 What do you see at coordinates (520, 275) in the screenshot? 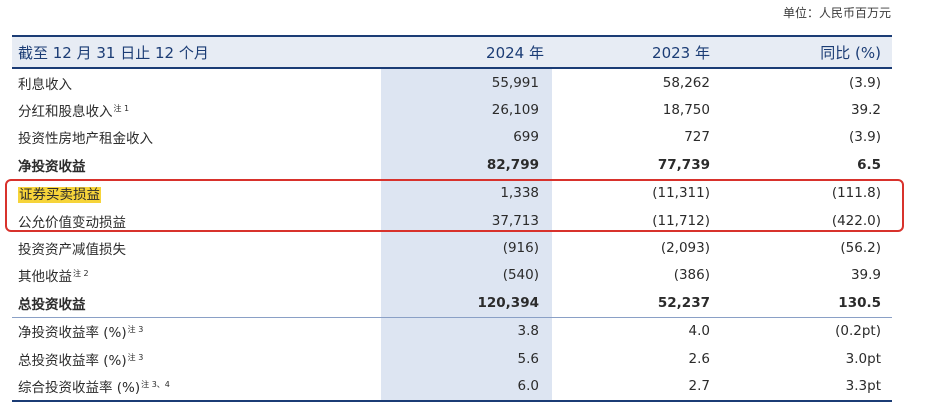
I see `cell-2024: (540)` at bounding box center [520, 275].